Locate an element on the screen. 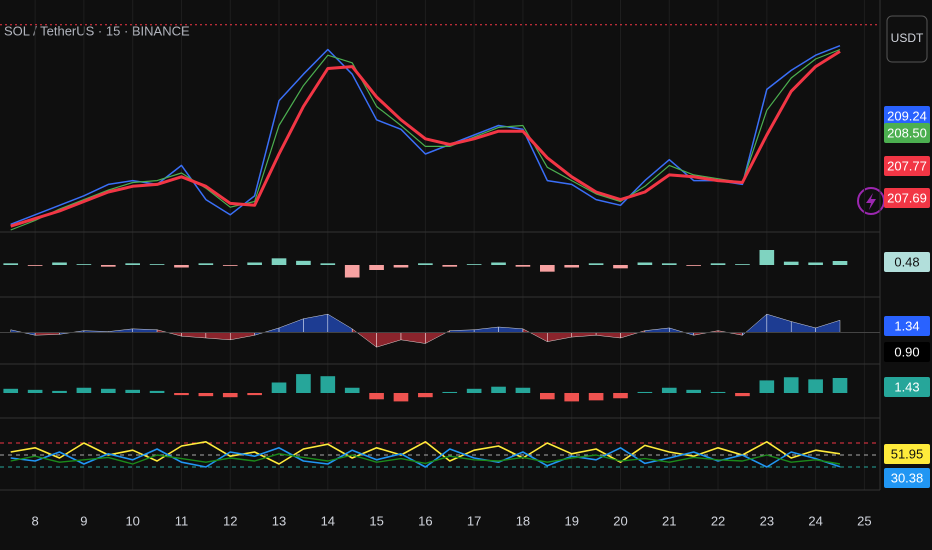  x-tick-label: 20 is located at coordinates (620, 520).